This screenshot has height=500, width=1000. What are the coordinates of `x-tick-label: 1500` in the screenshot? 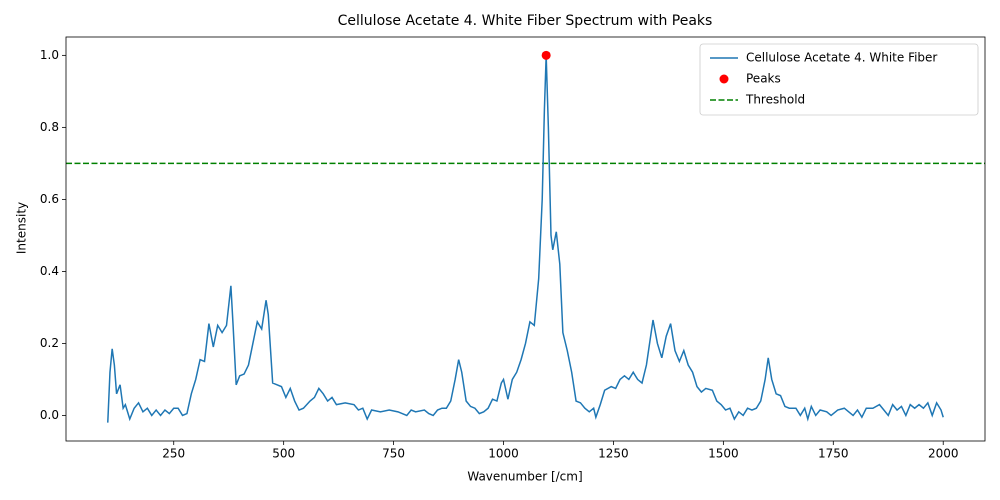 It's located at (723, 454).